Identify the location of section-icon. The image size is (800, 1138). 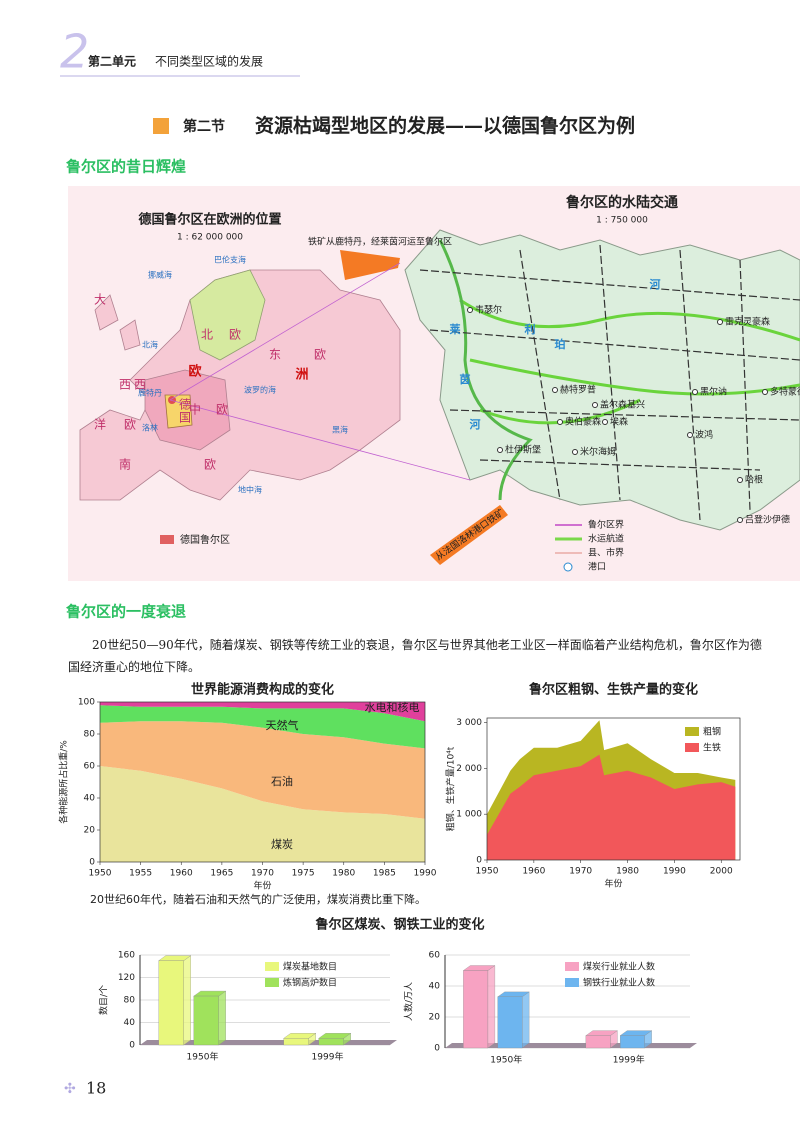
(161, 126).